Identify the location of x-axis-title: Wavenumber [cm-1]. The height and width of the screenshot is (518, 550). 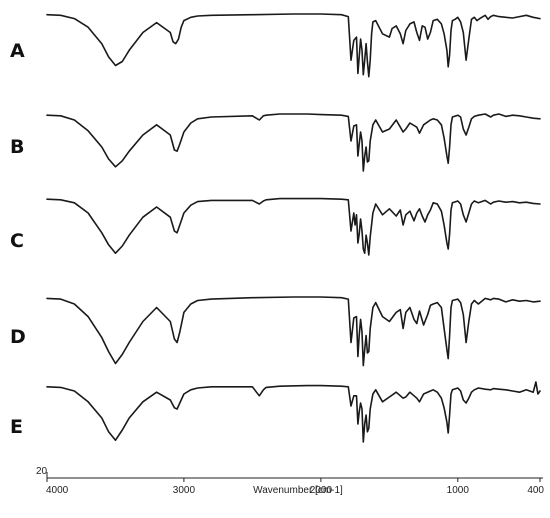
(298, 490).